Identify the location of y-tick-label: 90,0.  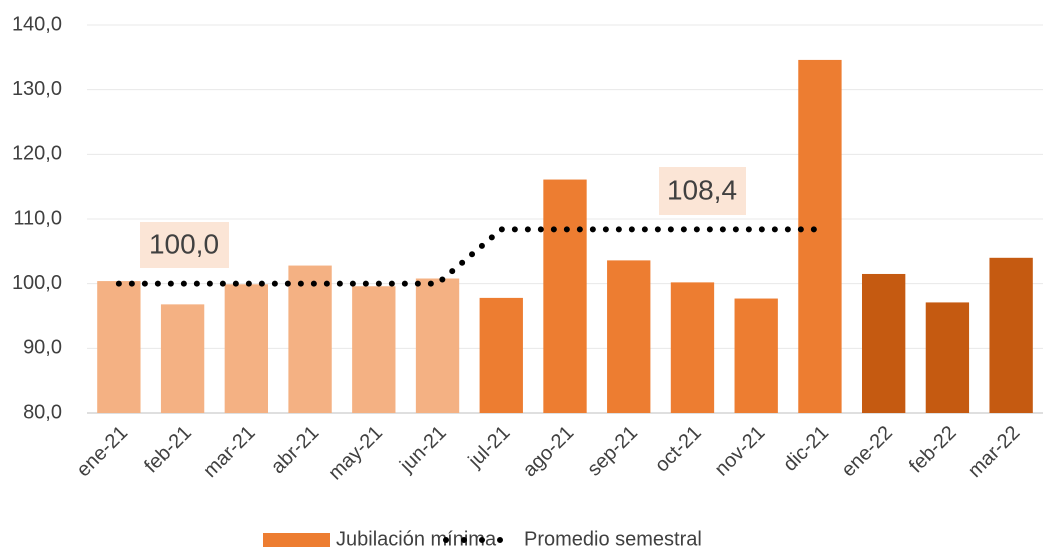
(42, 348).